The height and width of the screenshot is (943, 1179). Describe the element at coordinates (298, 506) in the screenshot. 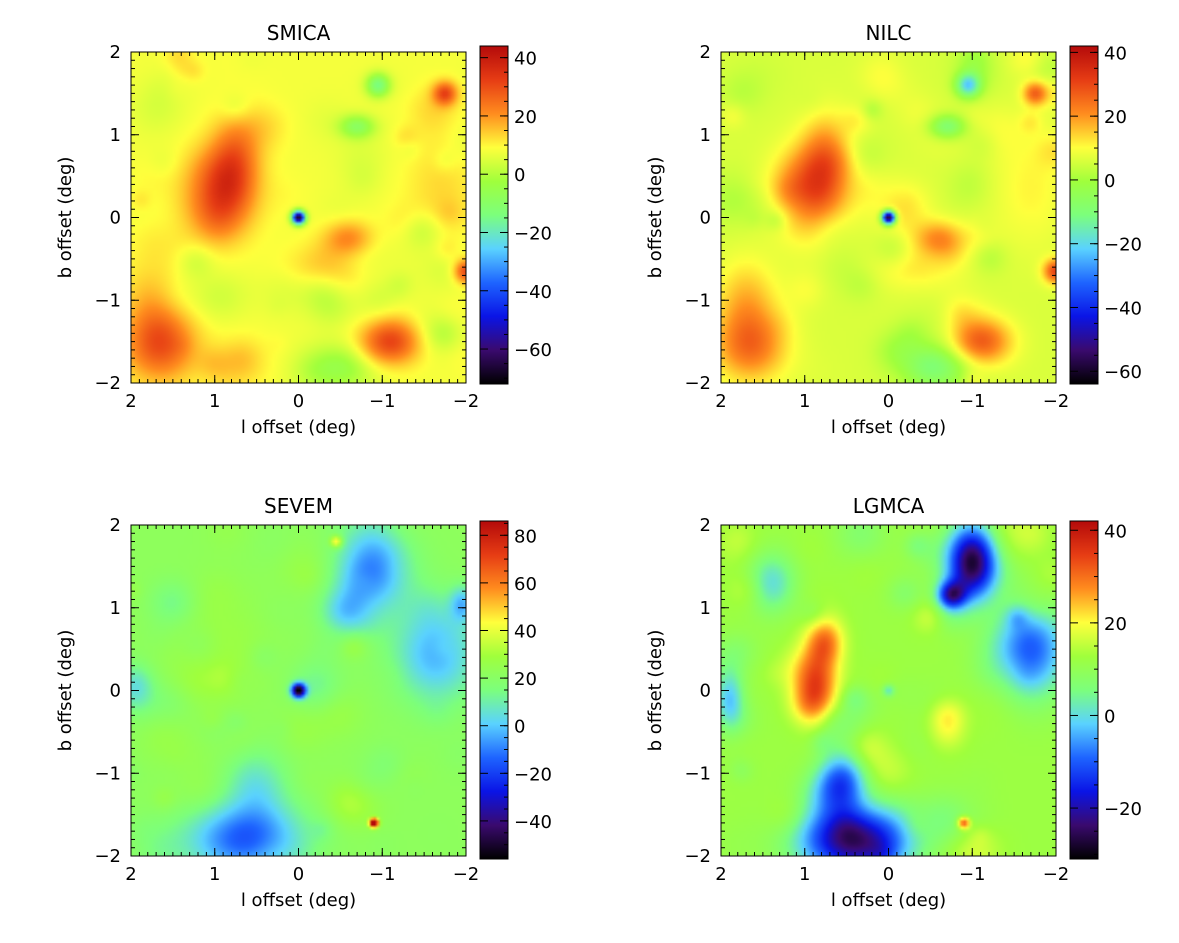

I see `panel-title: SEVEM` at that location.